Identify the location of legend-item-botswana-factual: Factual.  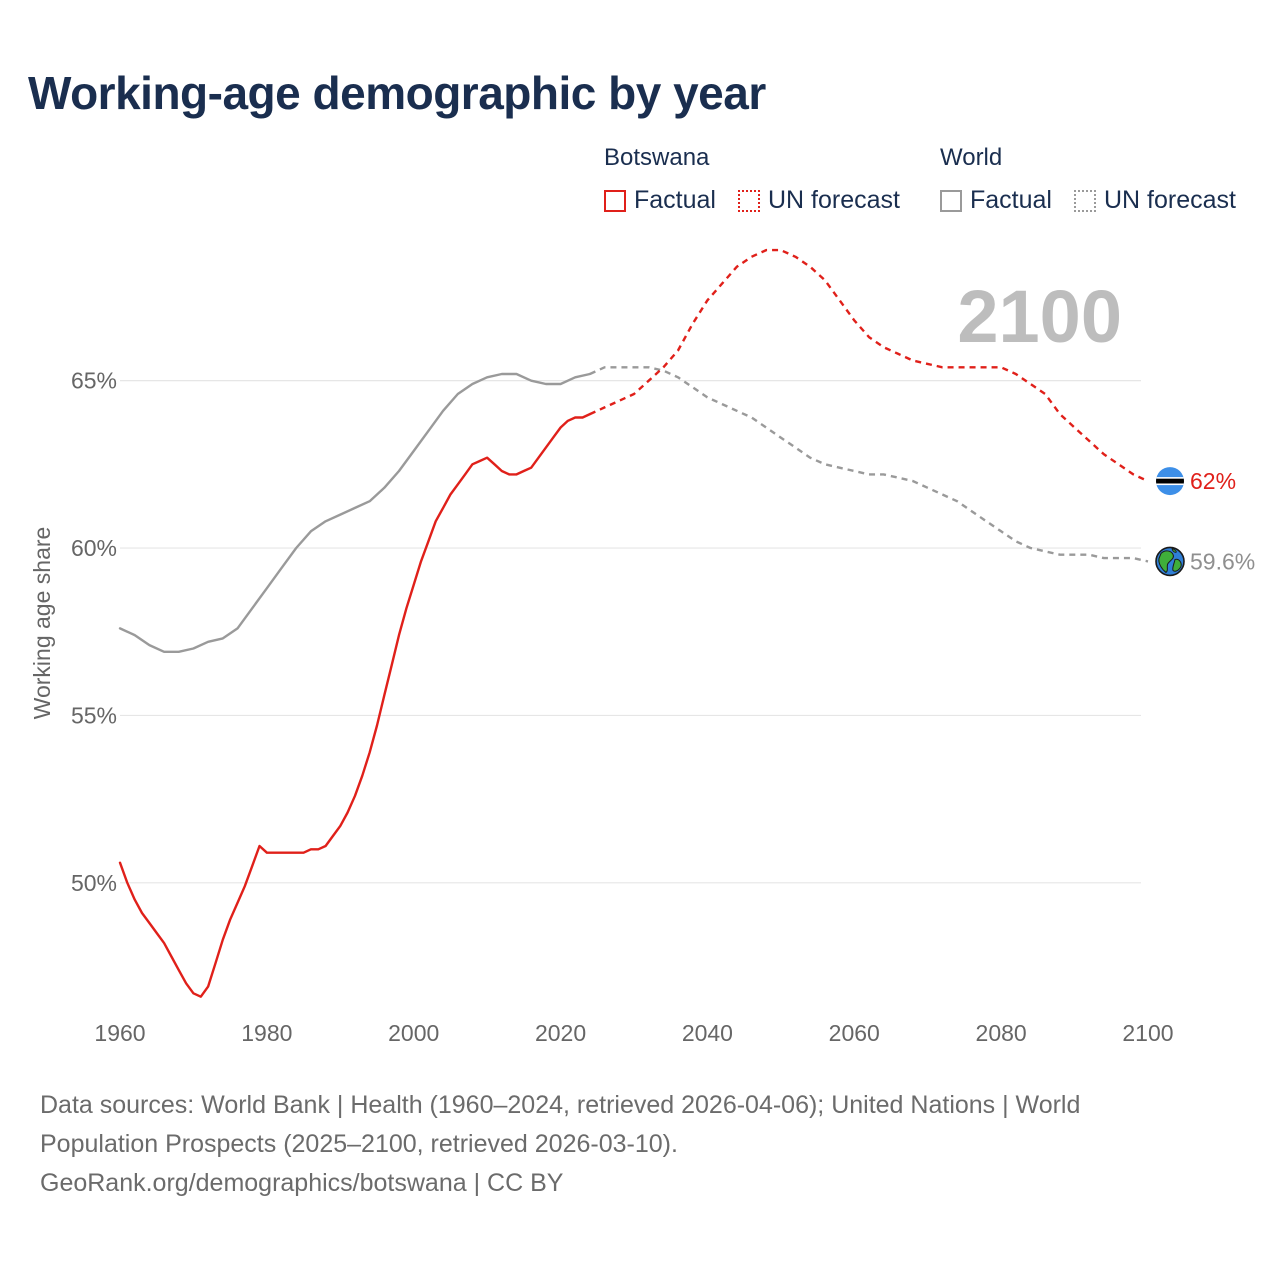
(660, 200).